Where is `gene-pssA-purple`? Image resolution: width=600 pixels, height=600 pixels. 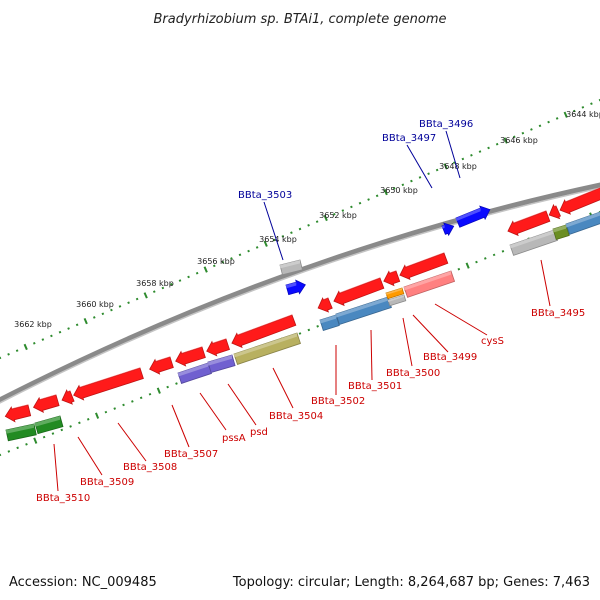 gene-pssA-purple is located at coordinates (194, 373).